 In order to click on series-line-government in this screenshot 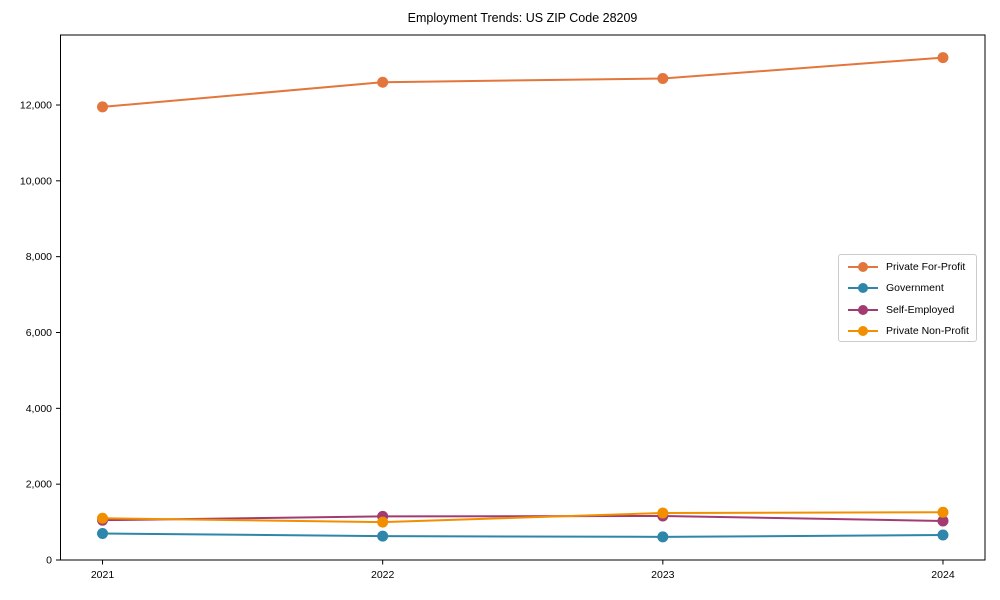, I will do `click(522, 535)`.